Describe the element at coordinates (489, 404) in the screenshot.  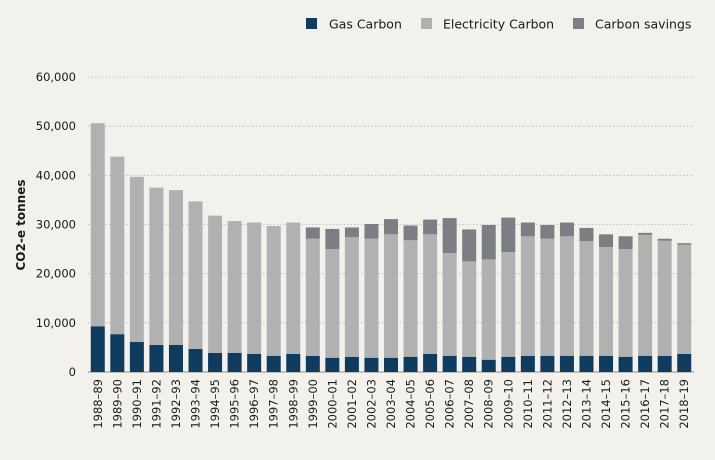
I see `x-tick-label: 2008–09` at that location.